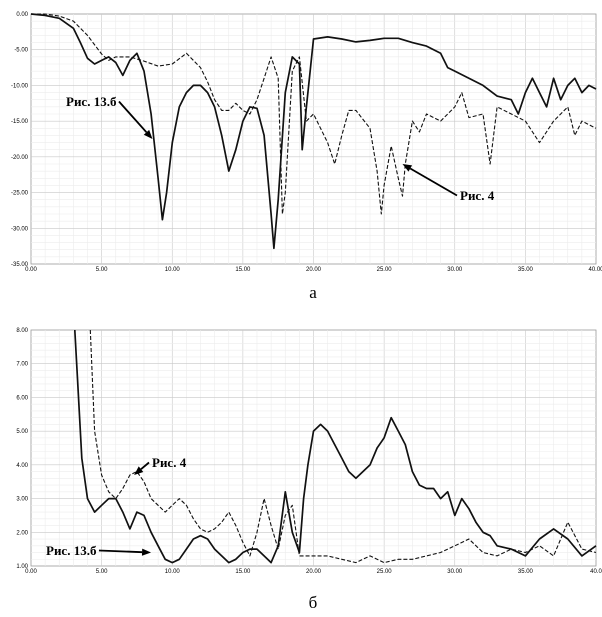  Describe the element at coordinates (596, 572) in the screenshot. I see `x-tick-label: 40.0` at that location.